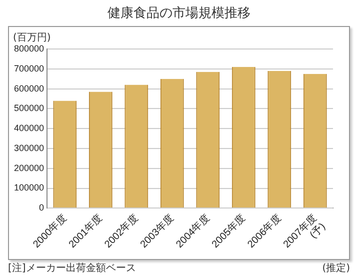 The image size is (358, 277). Describe the element at coordinates (29, 167) in the screenshot. I see `y-tick-label: 200000` at that location.